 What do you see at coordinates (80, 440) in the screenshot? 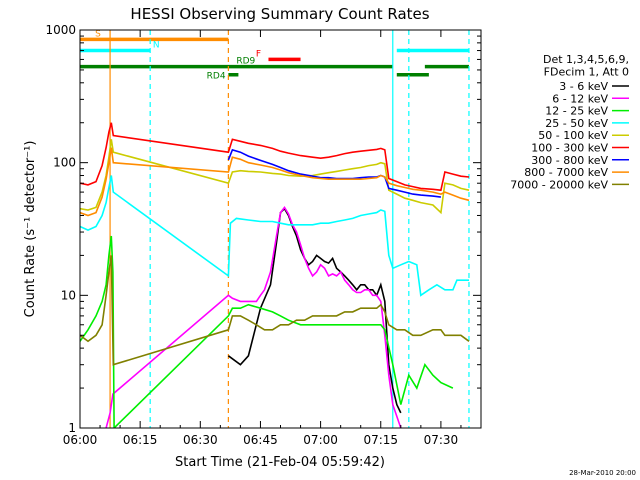
I see `x-tick-label-0: 06:00` at bounding box center [80, 440].